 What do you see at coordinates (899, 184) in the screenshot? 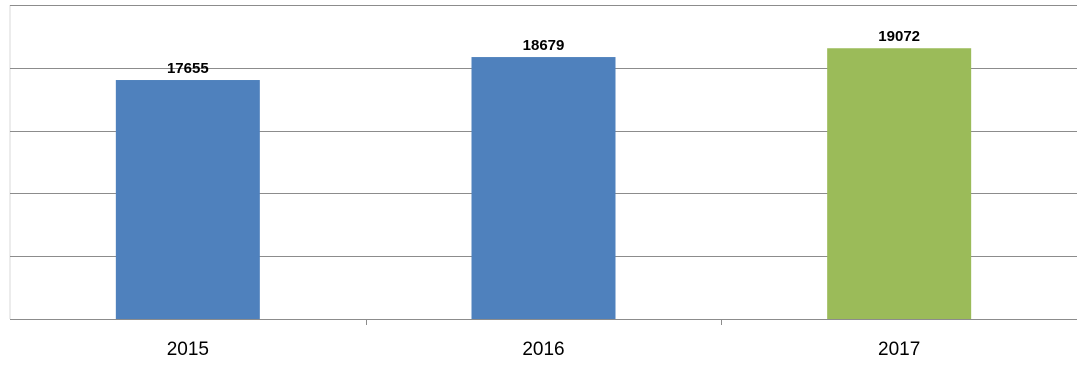
I see `bar-2017` at bounding box center [899, 184].